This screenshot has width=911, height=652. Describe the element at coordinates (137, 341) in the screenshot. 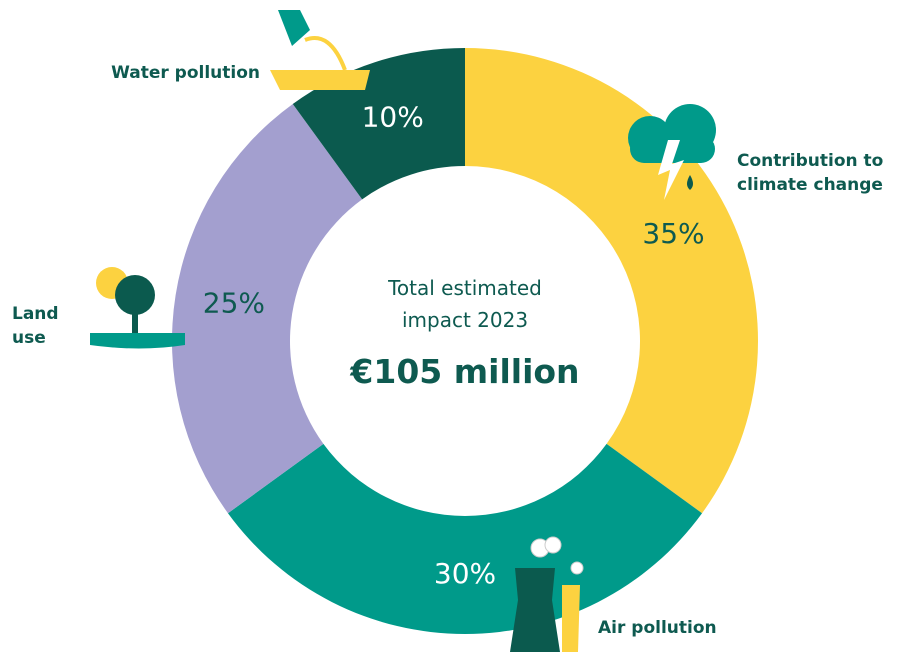

I see `icon-ground` at that location.